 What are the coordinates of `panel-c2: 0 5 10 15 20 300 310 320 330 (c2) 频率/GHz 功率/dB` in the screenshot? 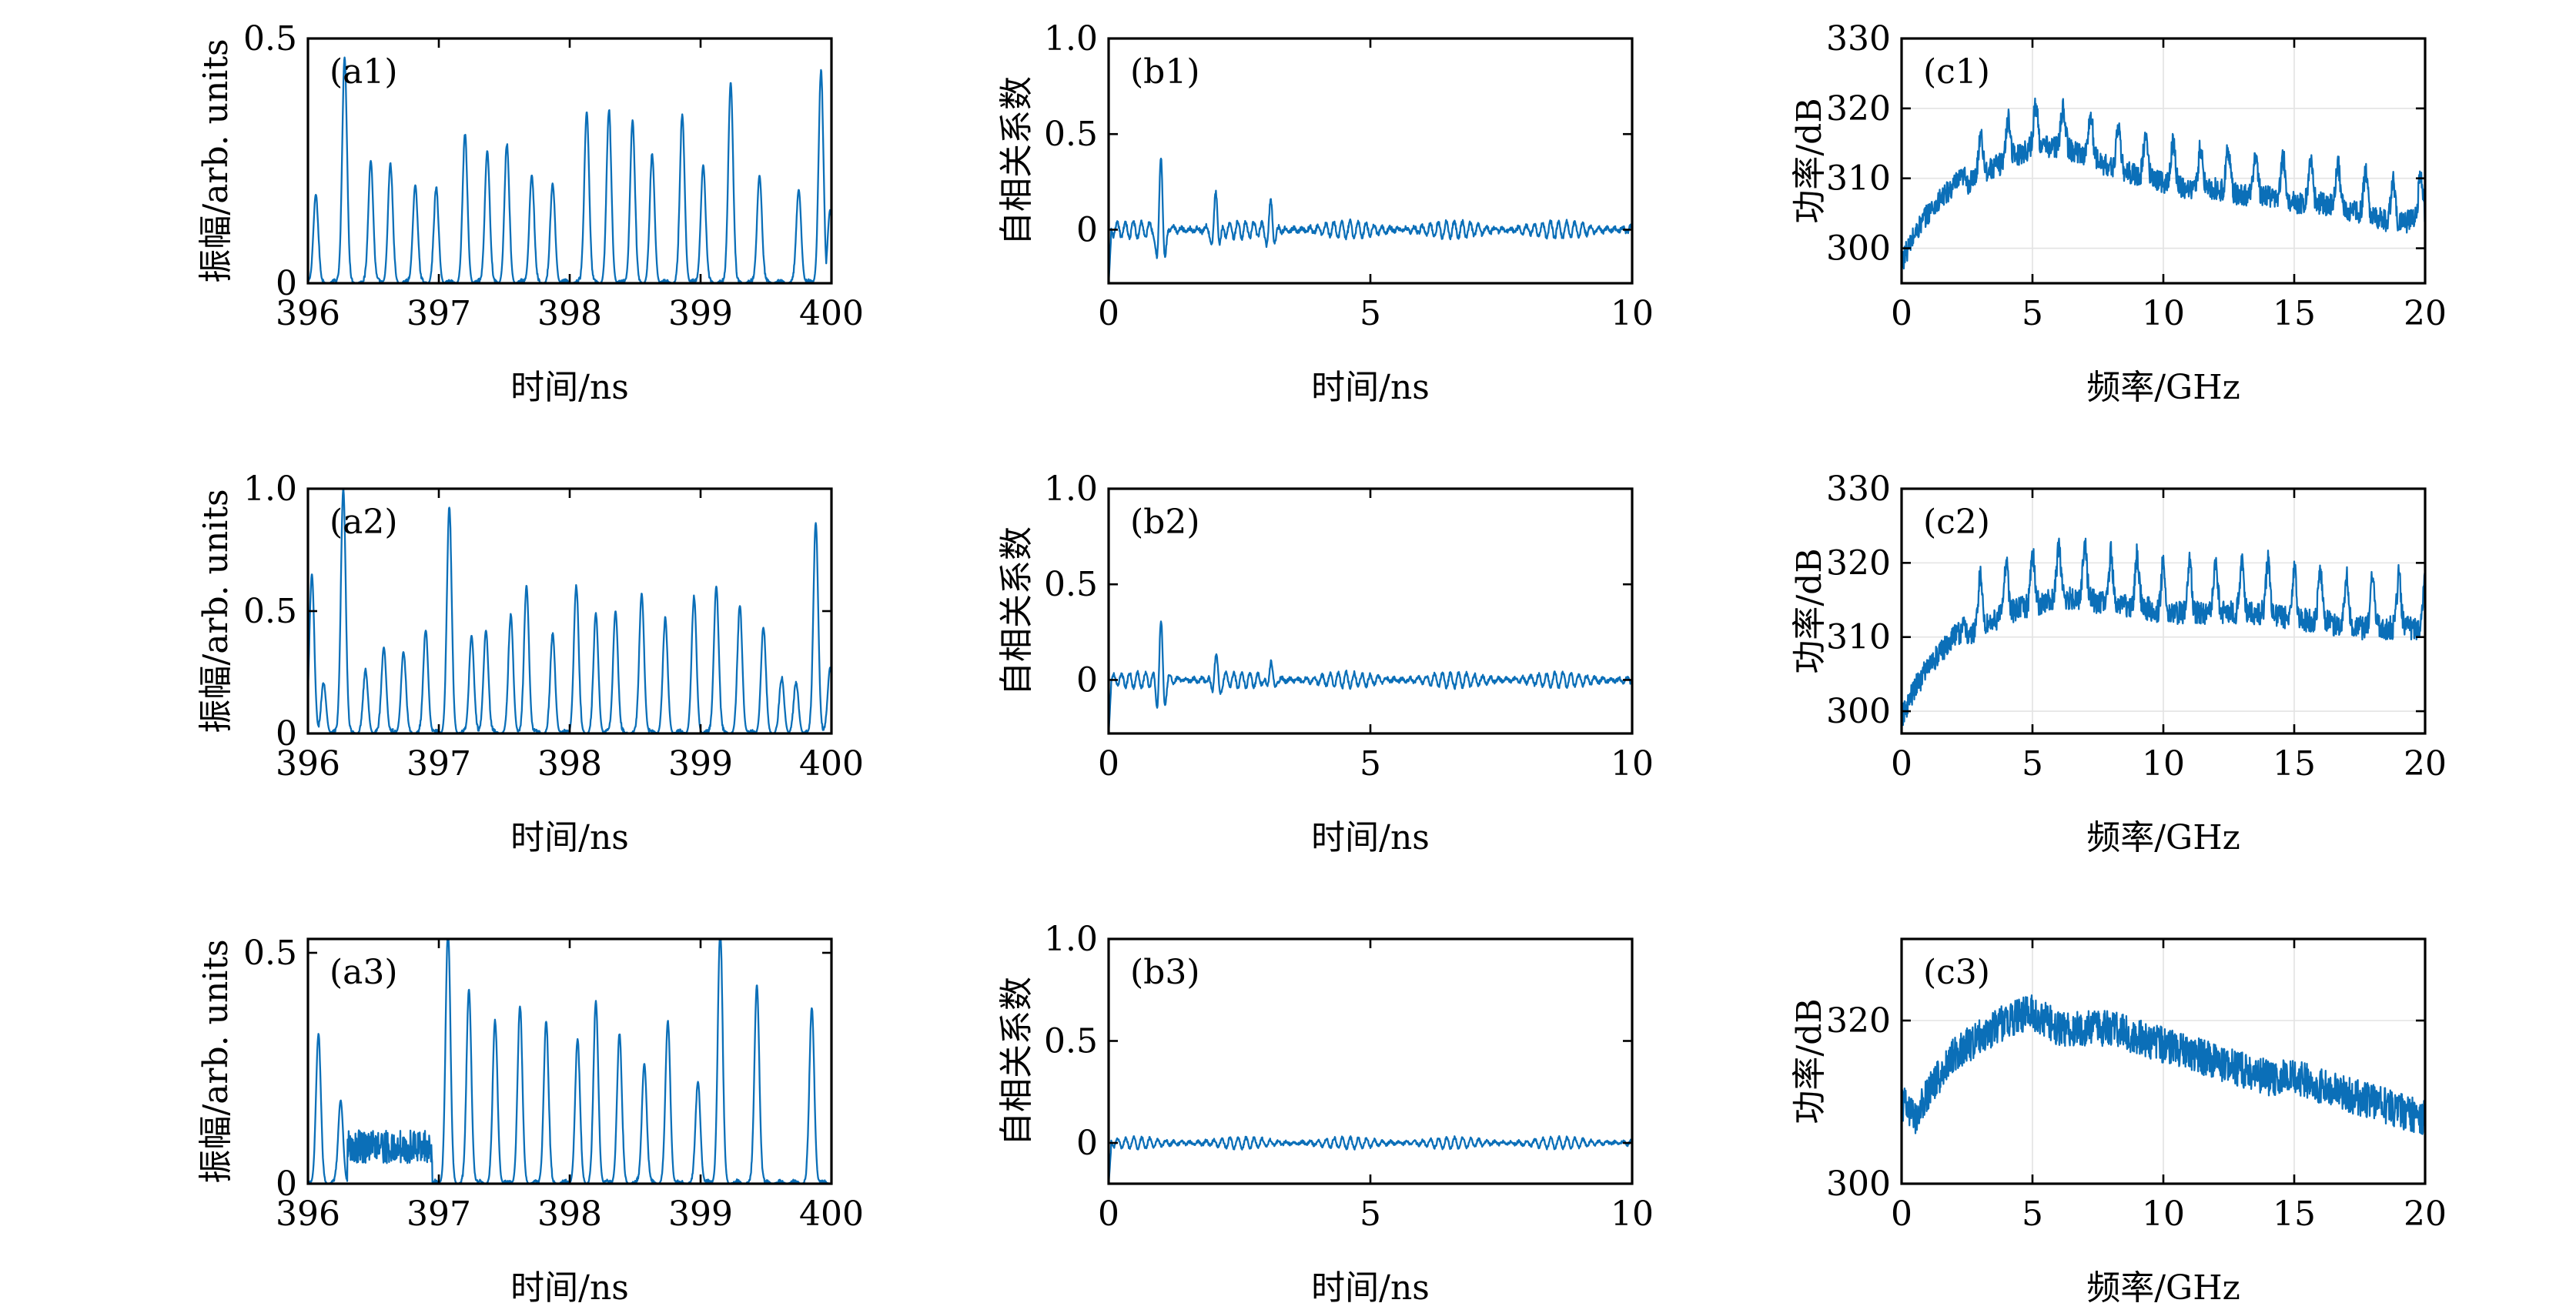 It's located at (2119, 663).